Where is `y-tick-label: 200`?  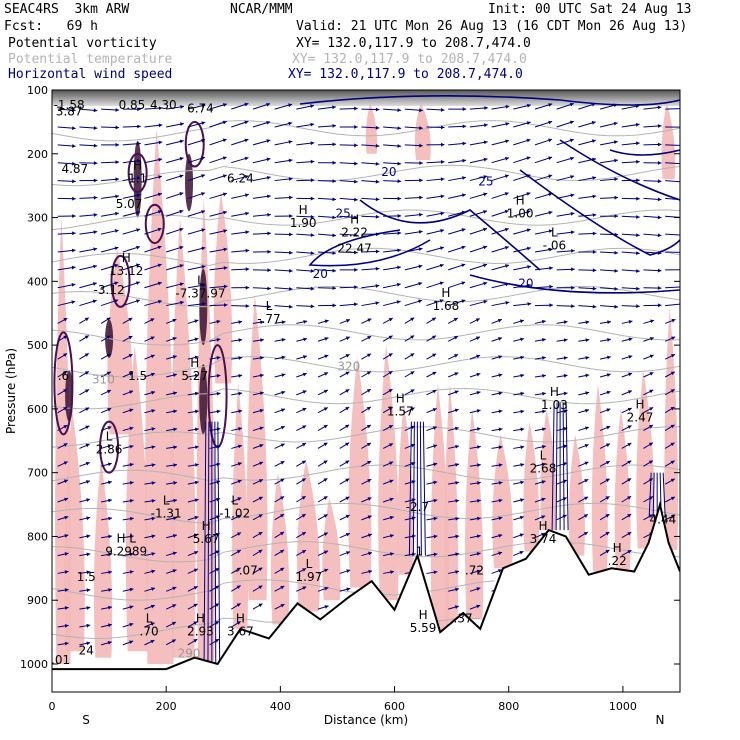 y-tick-label: 200 is located at coordinates (37, 154).